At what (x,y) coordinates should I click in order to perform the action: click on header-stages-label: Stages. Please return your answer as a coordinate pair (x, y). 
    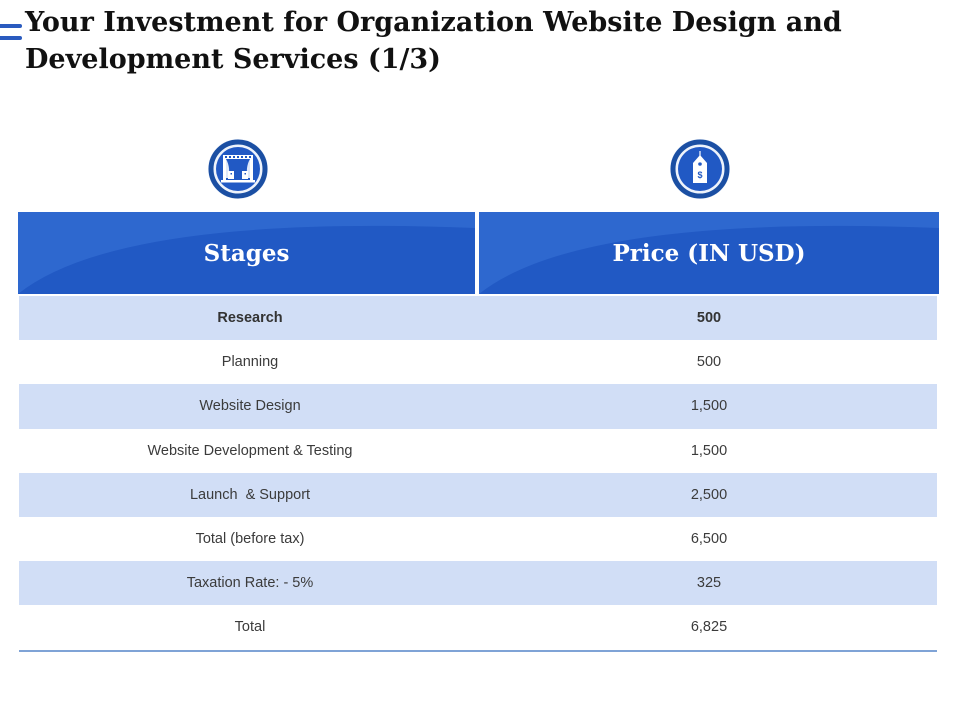
    Looking at the image, I should click on (246, 253).